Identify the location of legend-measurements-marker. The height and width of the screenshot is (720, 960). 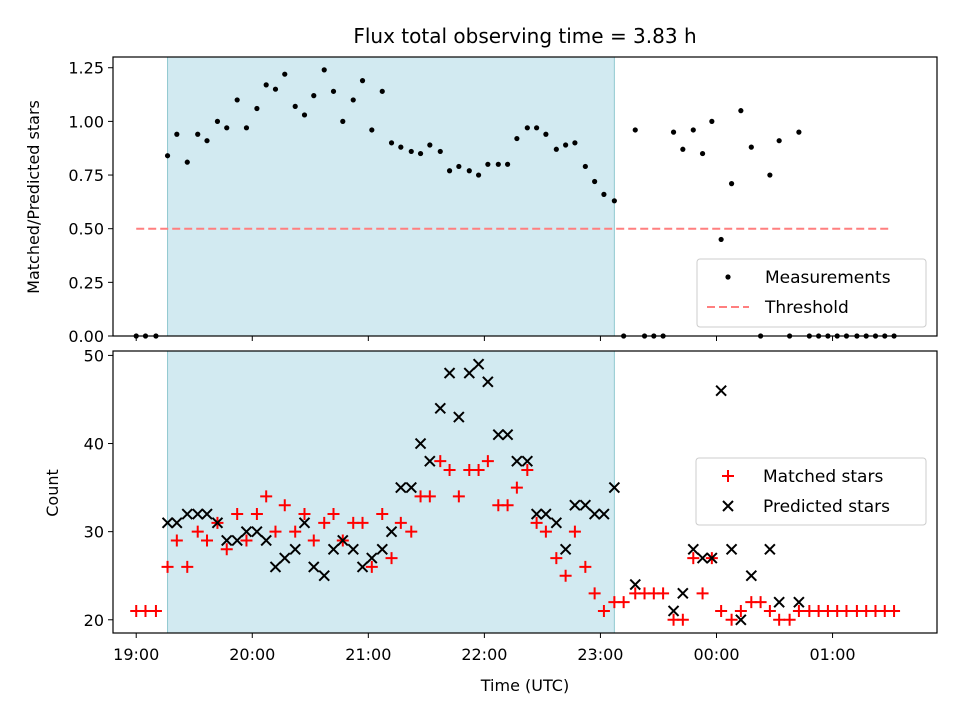
(728, 277).